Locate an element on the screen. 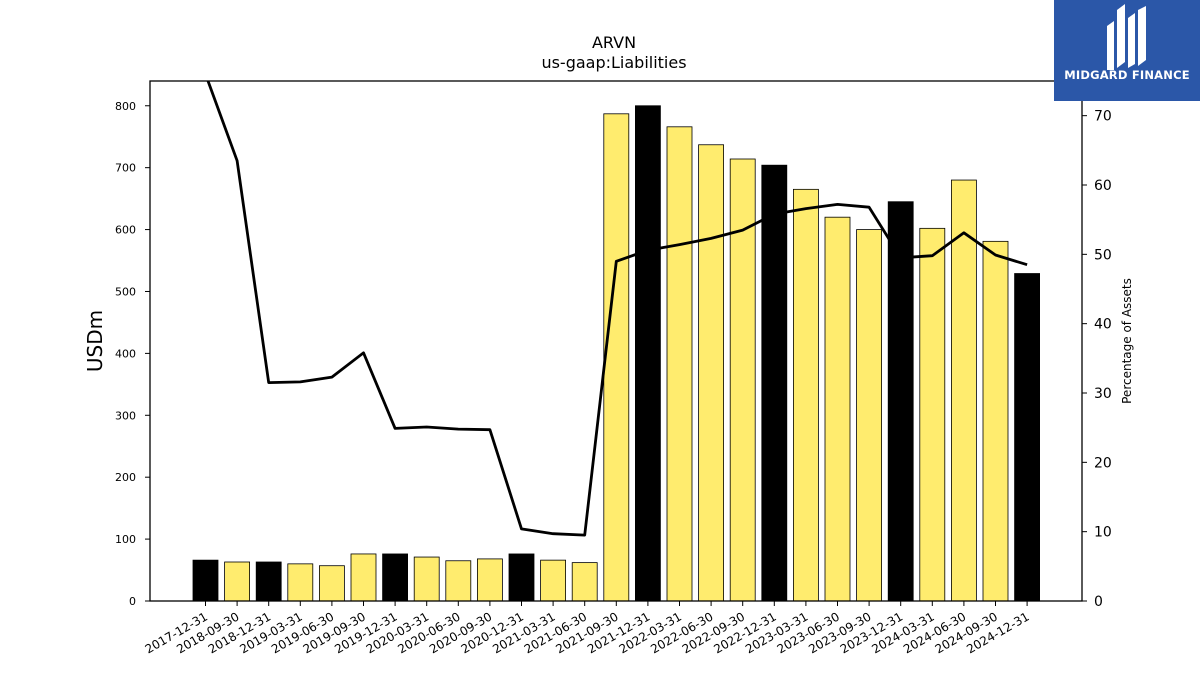  y-axis-label: USDm is located at coordinates (95, 341).